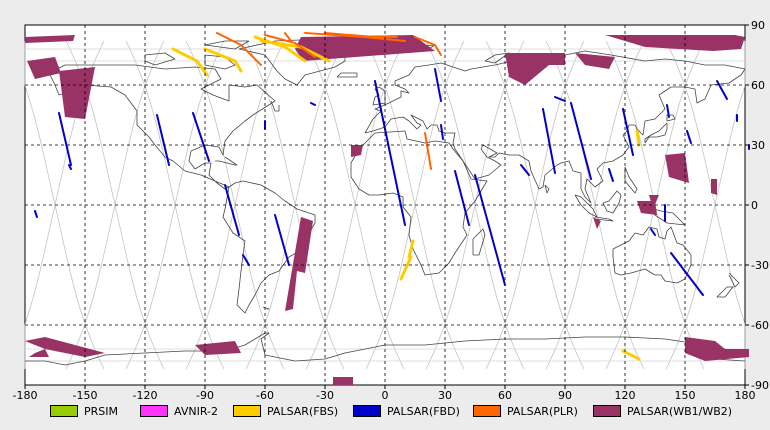 The image size is (770, 430). What do you see at coordinates (423, 411) in the screenshot?
I see `legend-label: PALSAR(FBD)` at bounding box center [423, 411].